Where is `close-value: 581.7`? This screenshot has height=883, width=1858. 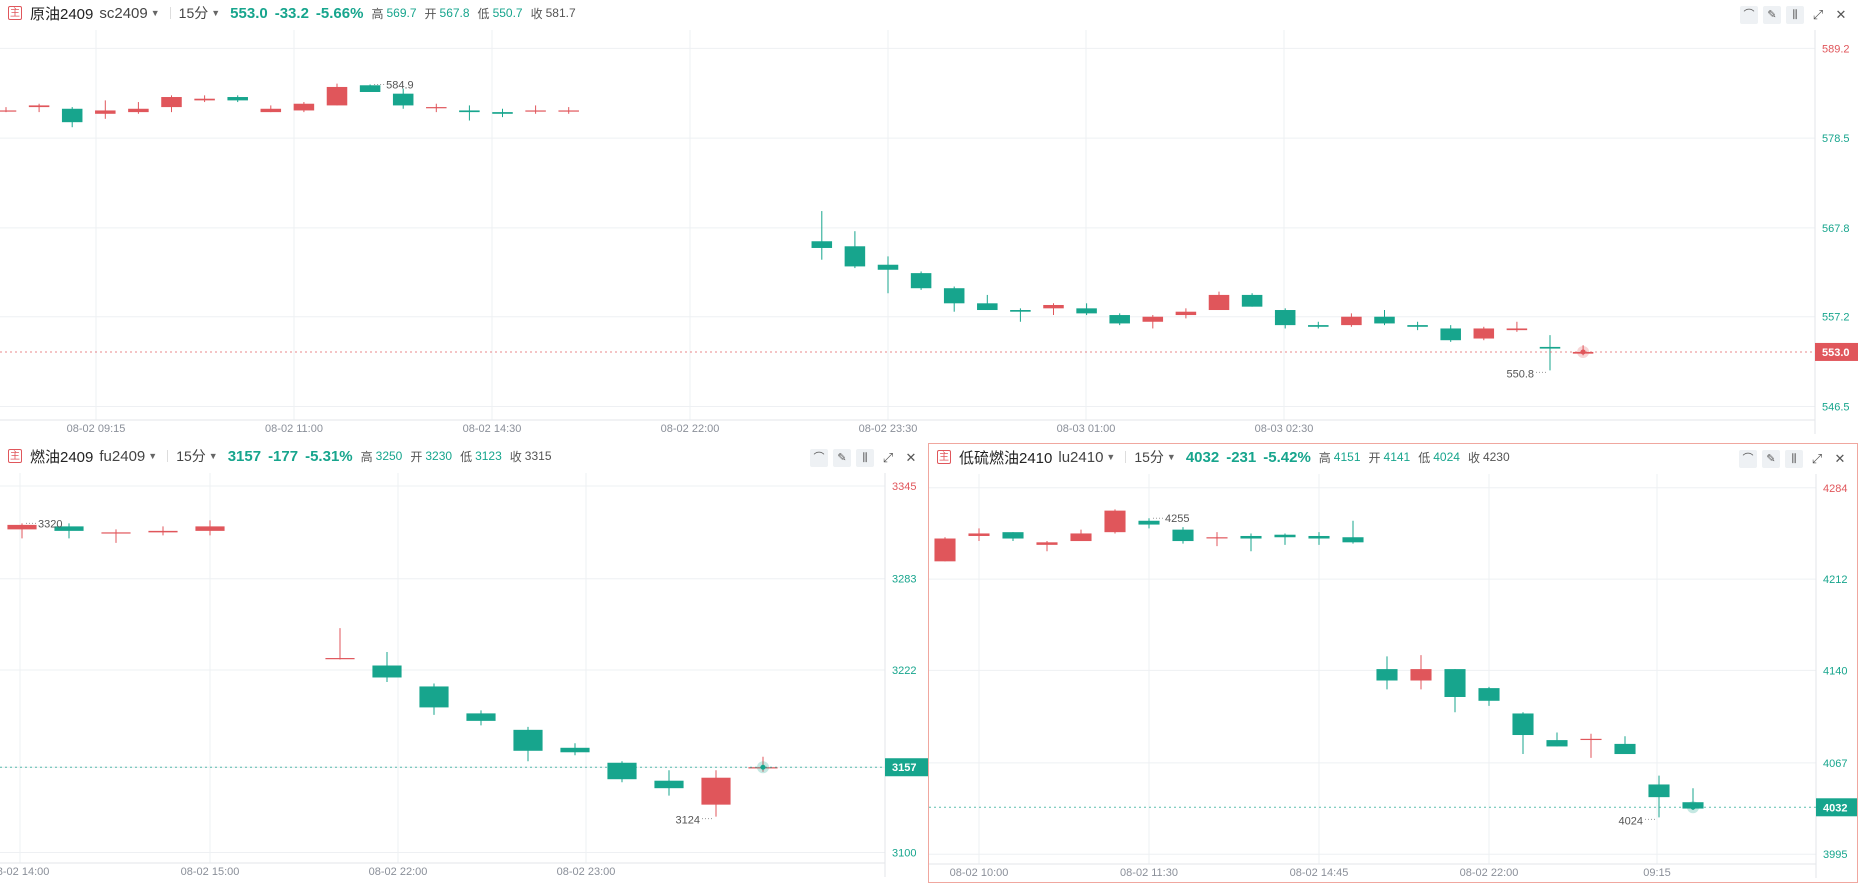
close-value: 581.7 is located at coordinates (560, 13).